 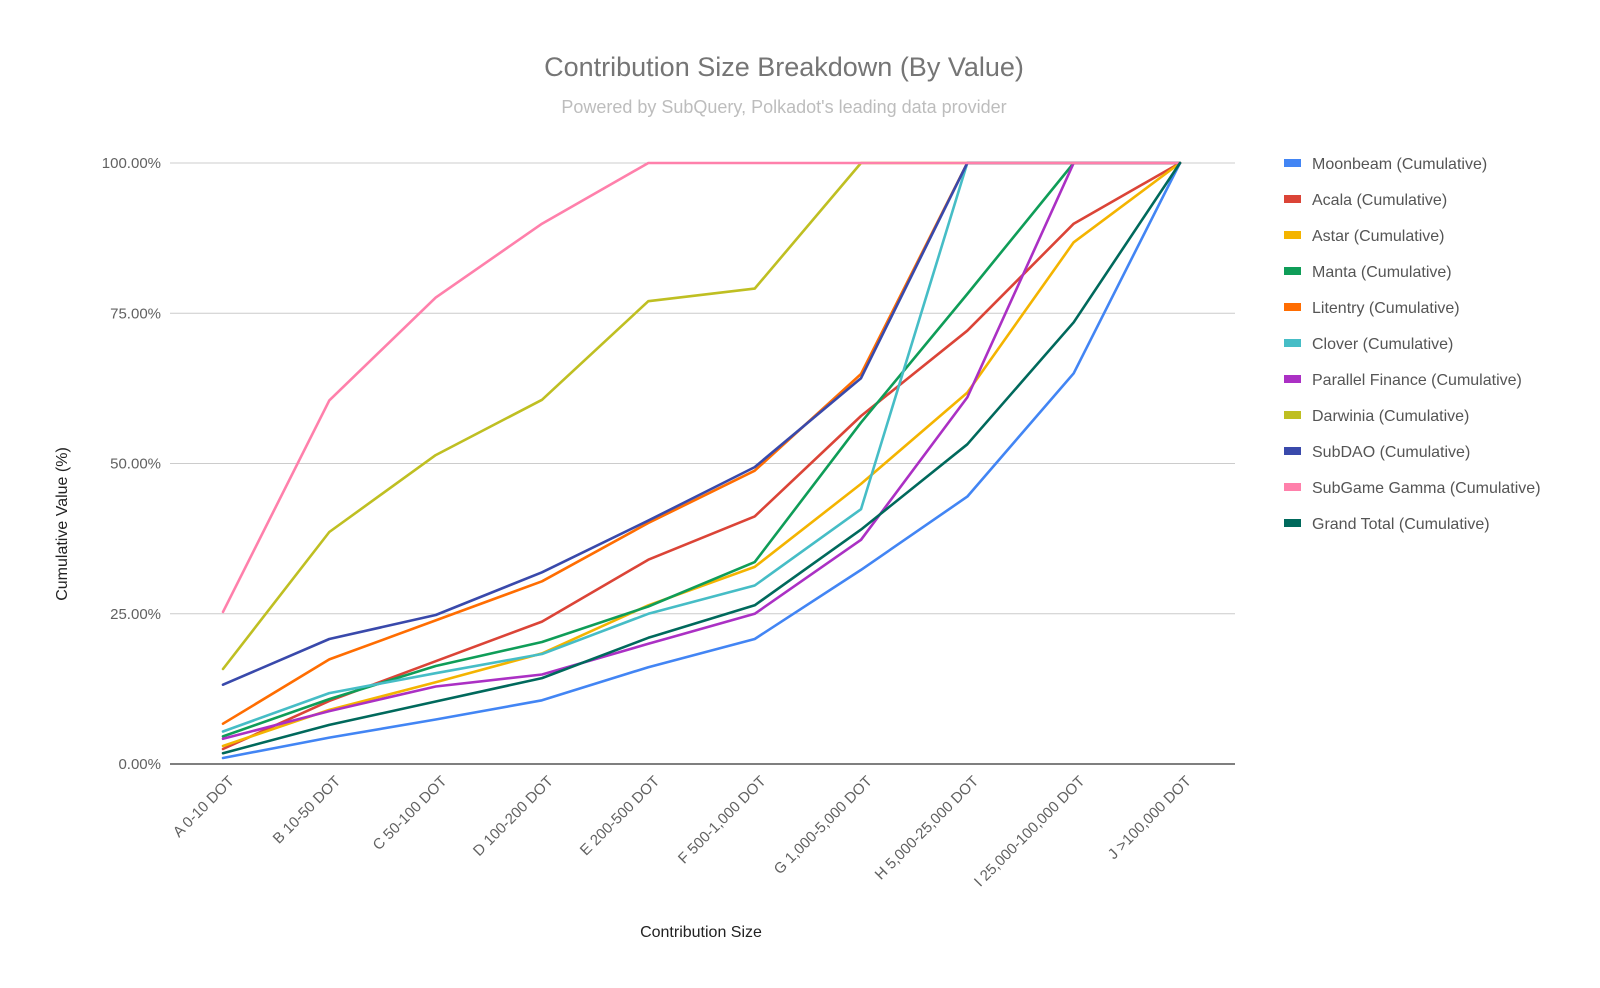 I want to click on legend-swatch-clover-cumulative, so click(x=1292, y=343).